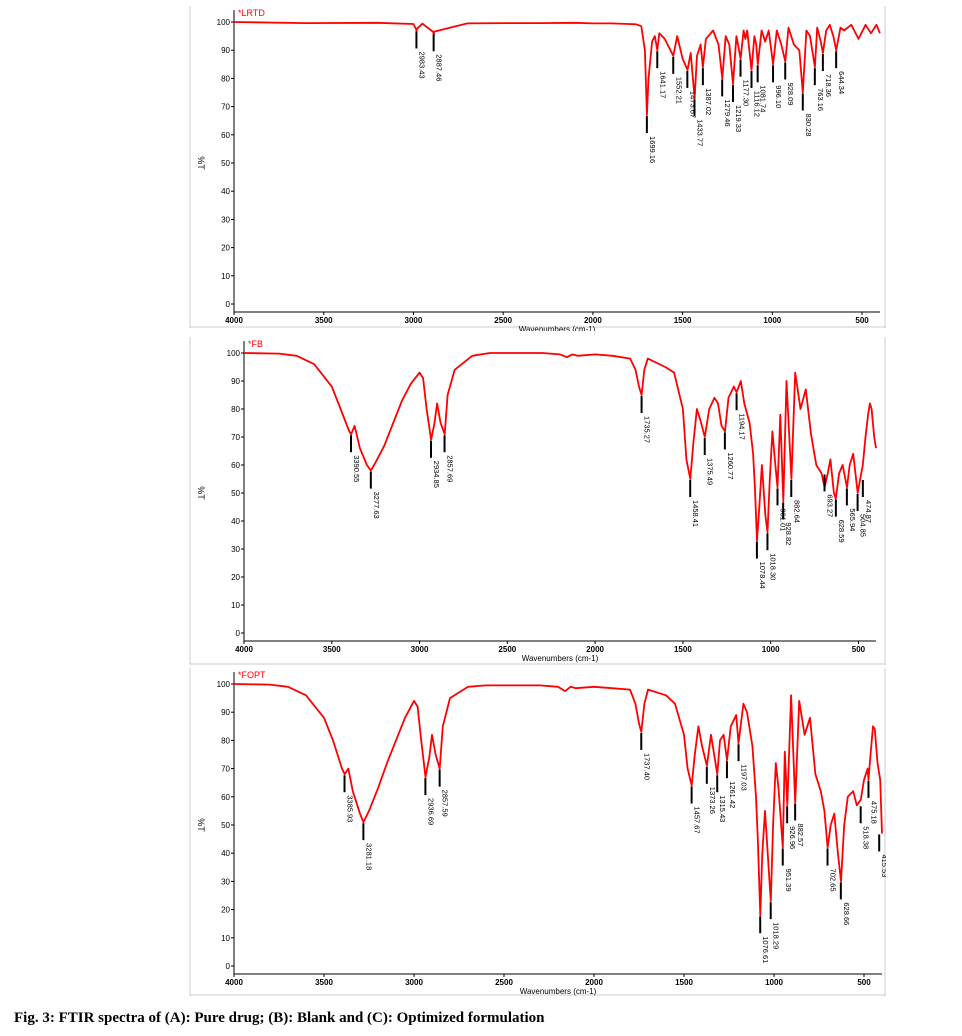  What do you see at coordinates (796, 511) in the screenshot?
I see `peak-label: 882.64` at bounding box center [796, 511].